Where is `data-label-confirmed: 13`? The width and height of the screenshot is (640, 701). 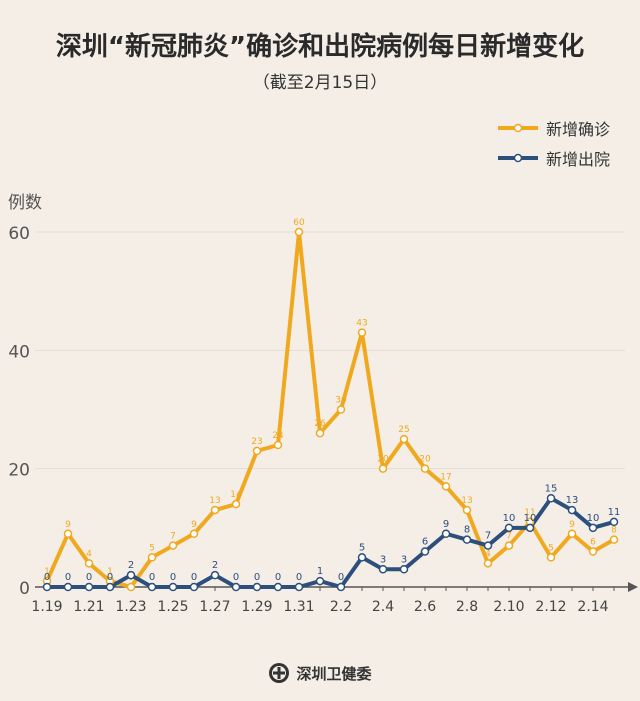
data-label-confirmed: 13 is located at coordinates (214, 501).